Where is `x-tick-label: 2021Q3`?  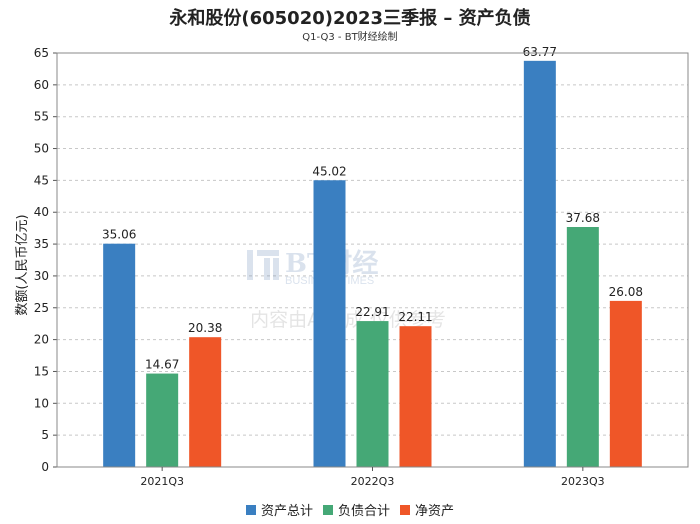 x-tick-label: 2021Q3 is located at coordinates (162, 481).